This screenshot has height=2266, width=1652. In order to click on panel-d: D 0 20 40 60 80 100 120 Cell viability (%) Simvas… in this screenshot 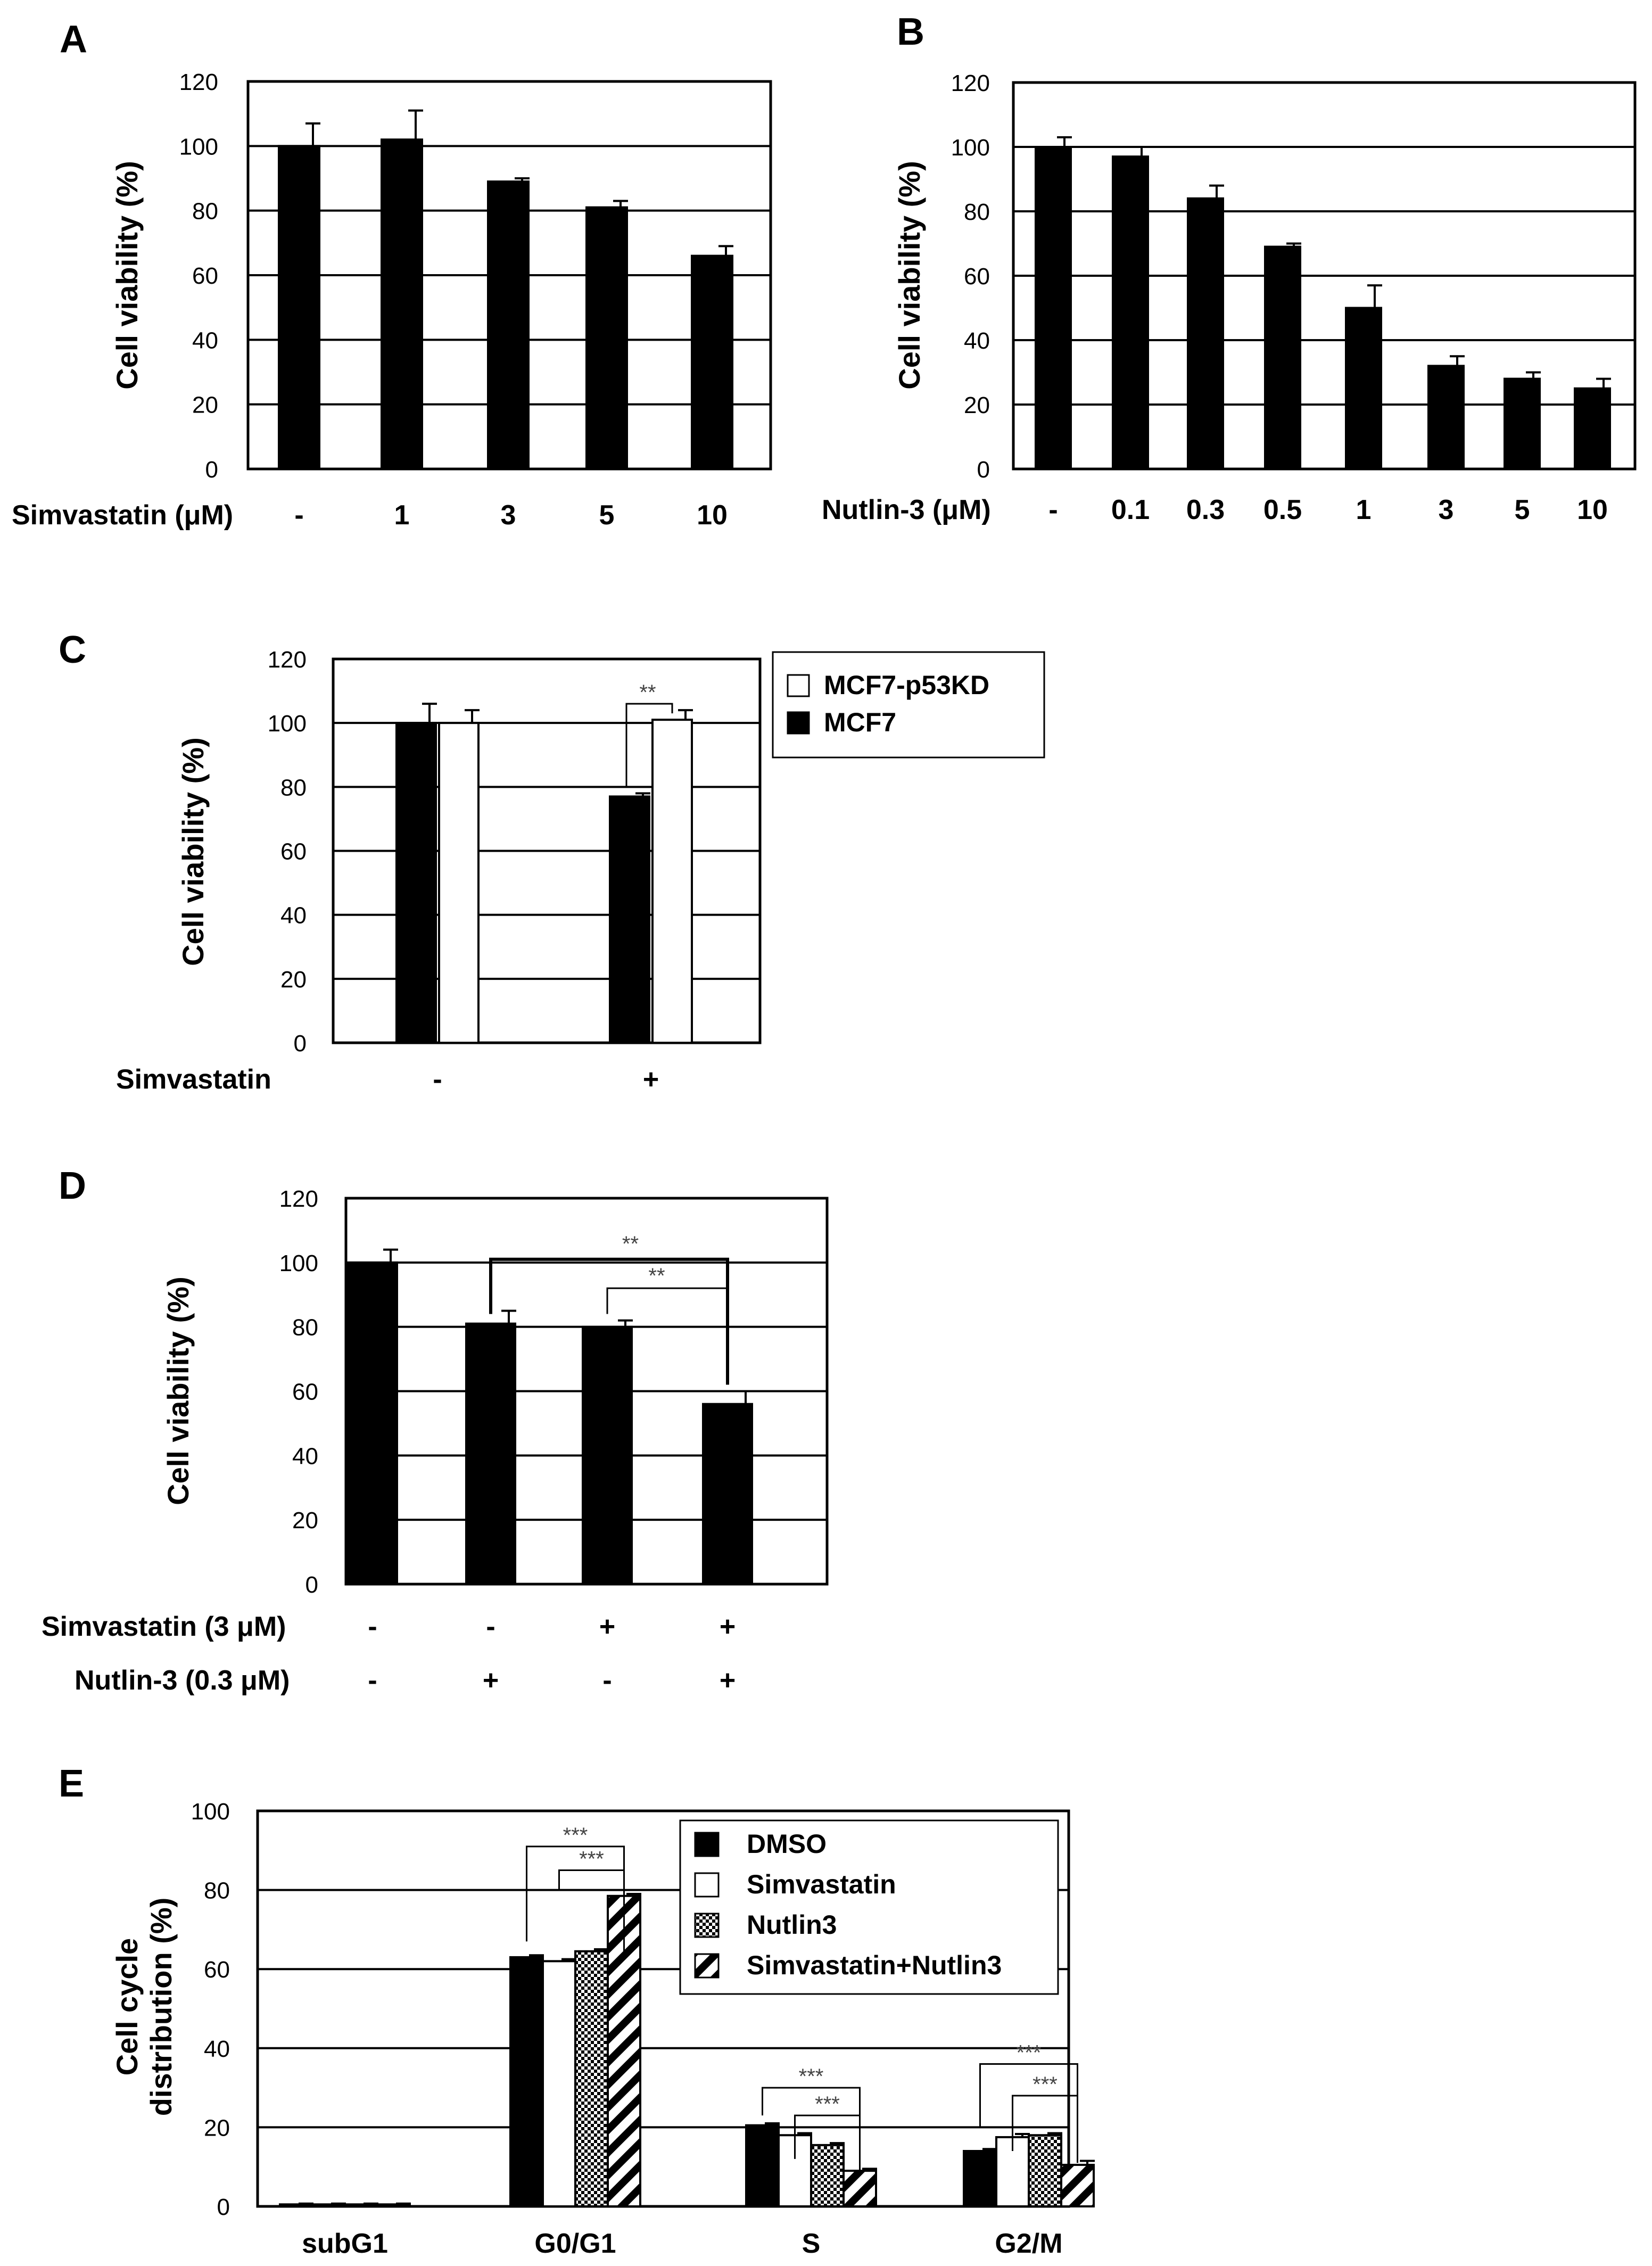, I will do `click(435, 1430)`.